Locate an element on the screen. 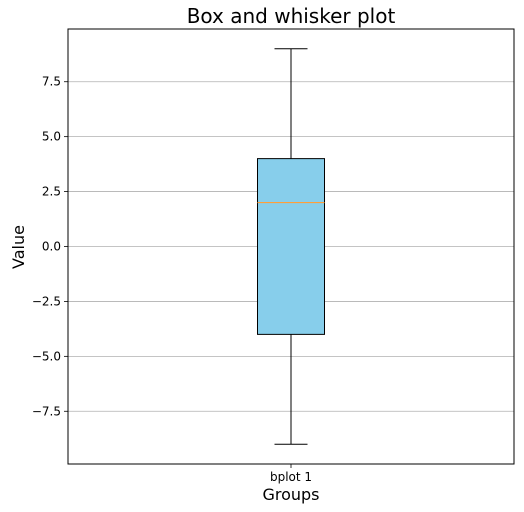 The height and width of the screenshot is (512, 524). y-tick-label: −7.5 is located at coordinates (46, 411).